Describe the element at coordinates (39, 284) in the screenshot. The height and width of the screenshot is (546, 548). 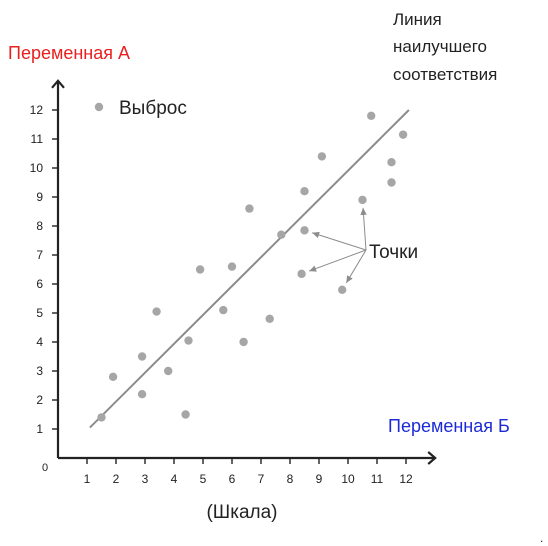
I see `y-tick-label: 6` at that location.